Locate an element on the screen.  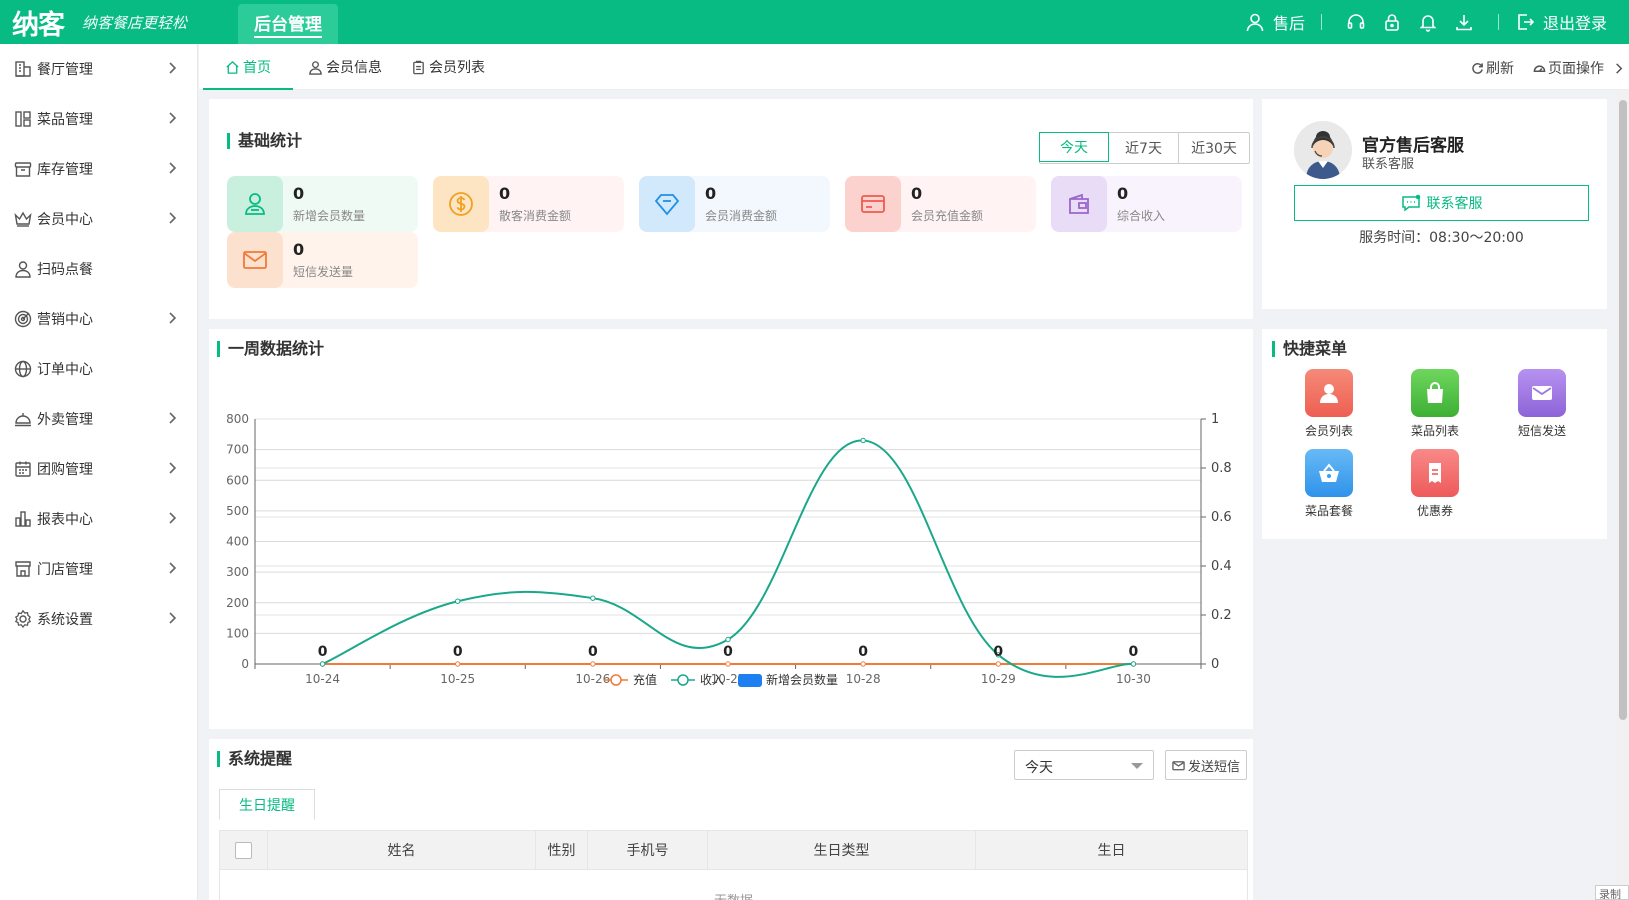
sidebar-item-group-buy: 团购管理 is located at coordinates (98, 469).